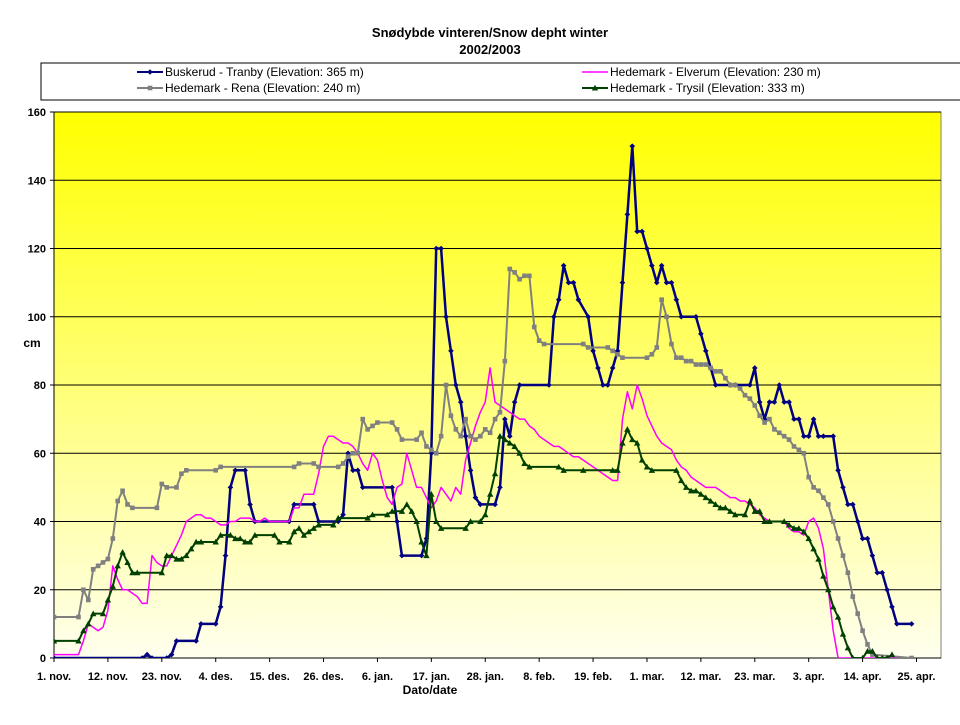 This screenshot has width=960, height=725. What do you see at coordinates (377, 677) in the screenshot?
I see `x-tick-label: 6. jan.` at bounding box center [377, 677].